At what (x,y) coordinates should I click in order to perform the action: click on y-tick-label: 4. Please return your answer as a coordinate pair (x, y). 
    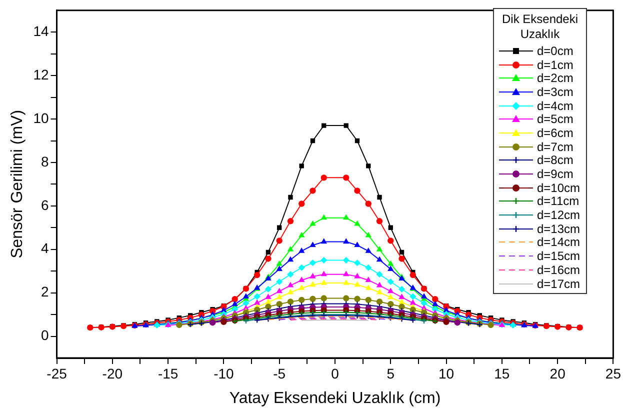
    Looking at the image, I should click on (44, 248).